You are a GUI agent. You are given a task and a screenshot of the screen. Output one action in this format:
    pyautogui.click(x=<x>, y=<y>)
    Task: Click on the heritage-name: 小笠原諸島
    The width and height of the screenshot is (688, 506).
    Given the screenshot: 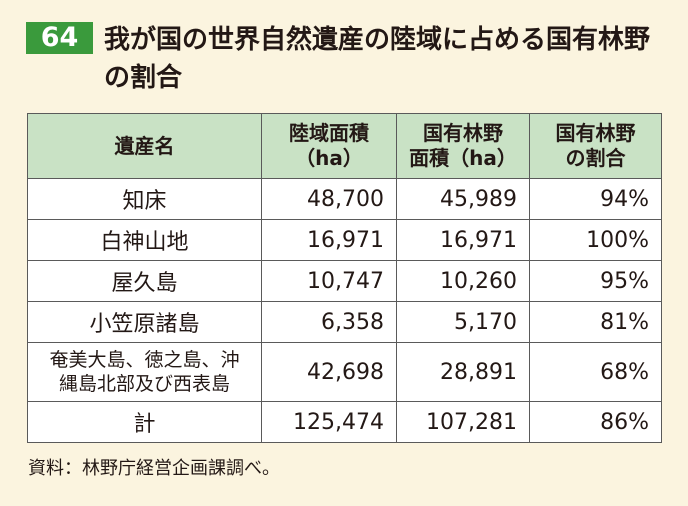 What is the action you would take?
    pyautogui.click(x=144, y=322)
    